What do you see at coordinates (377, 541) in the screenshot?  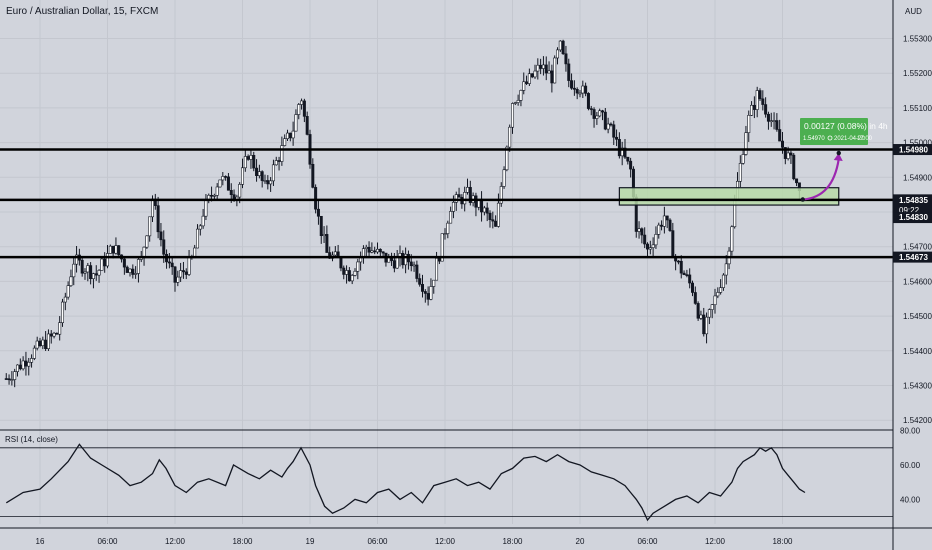 I see `x-tick-label: 06:00` at bounding box center [377, 541].